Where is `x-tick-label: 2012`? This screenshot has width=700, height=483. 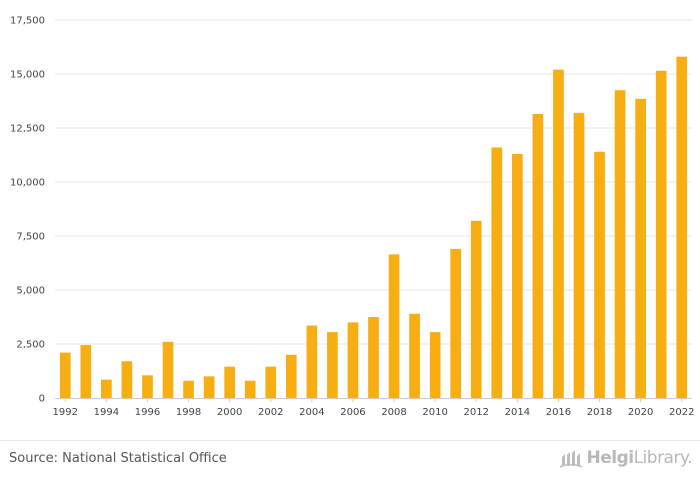
x-tick-label: 2012 is located at coordinates (476, 412).